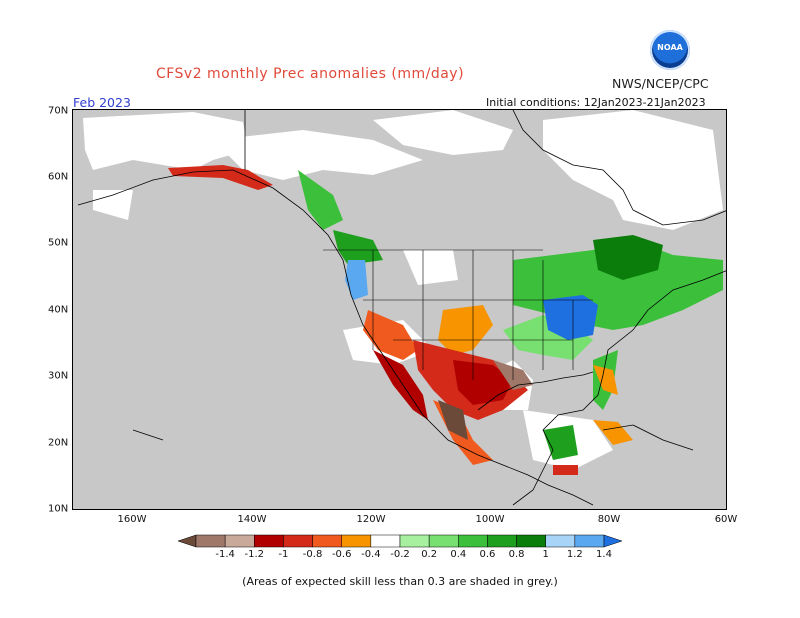  Describe the element at coordinates (252, 519) in the screenshot. I see `lon-label-140w: 140W` at that location.